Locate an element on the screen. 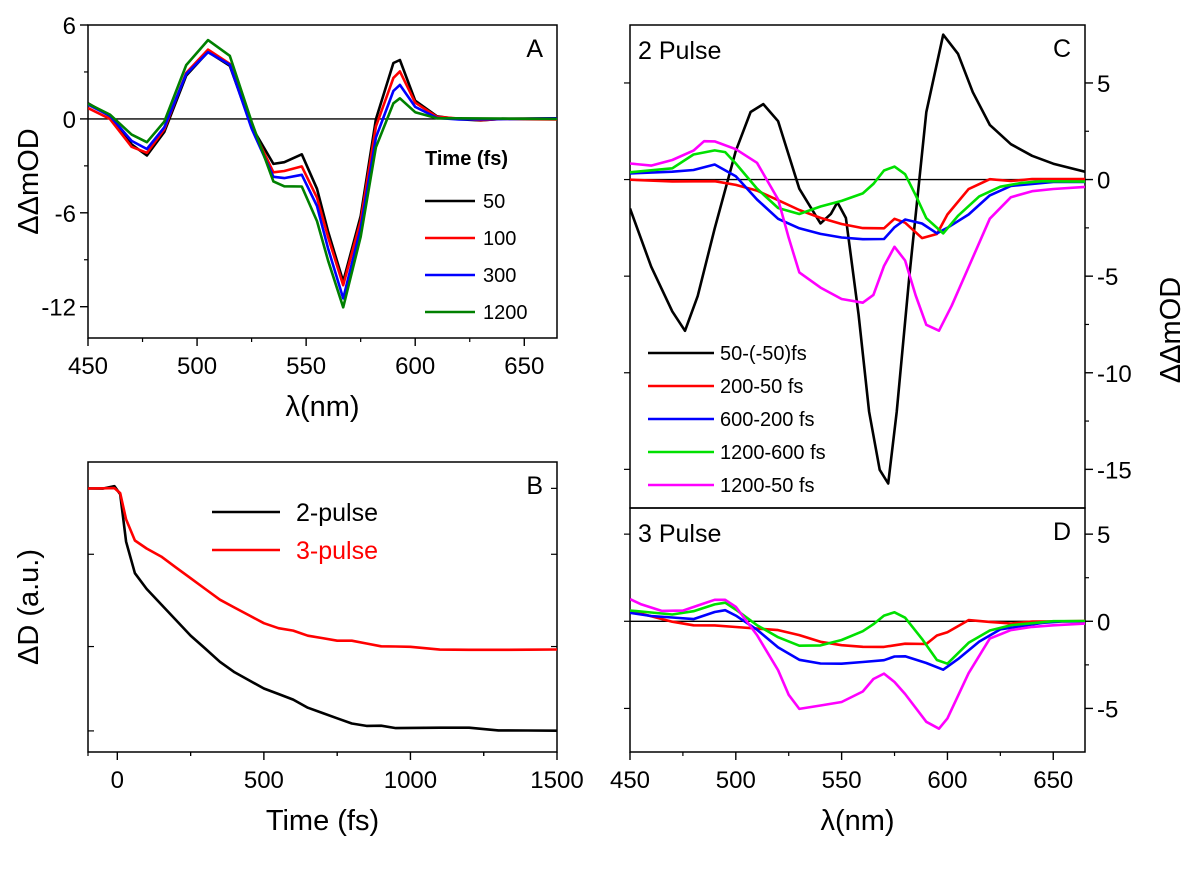 The height and width of the screenshot is (871, 1196). x-tick-label: 0 is located at coordinates (117, 780).